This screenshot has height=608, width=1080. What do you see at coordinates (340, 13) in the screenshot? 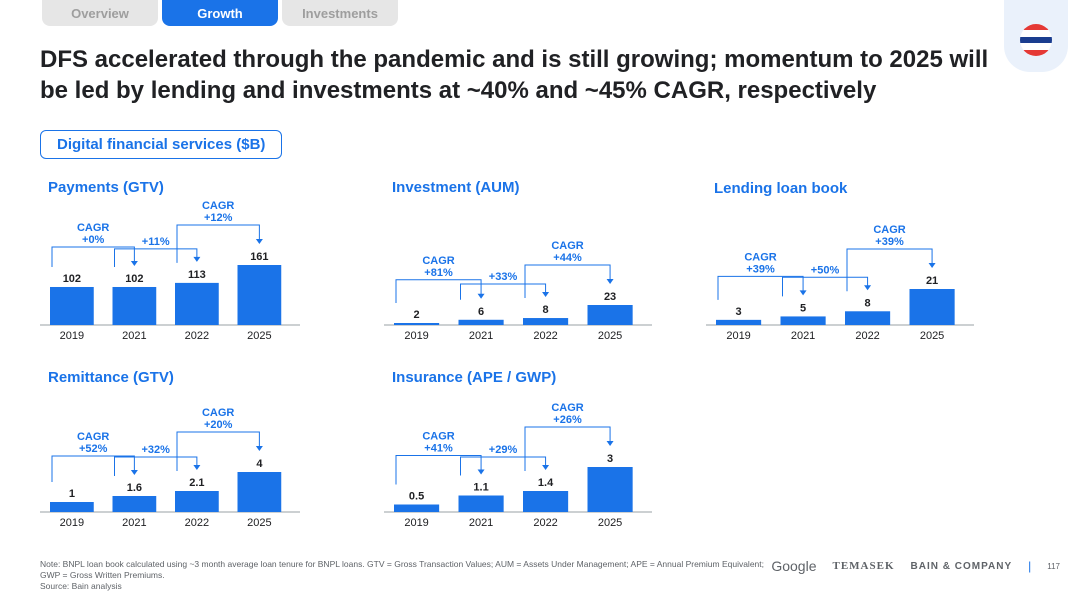
I see `tab-investments: Investments` at bounding box center [340, 13].